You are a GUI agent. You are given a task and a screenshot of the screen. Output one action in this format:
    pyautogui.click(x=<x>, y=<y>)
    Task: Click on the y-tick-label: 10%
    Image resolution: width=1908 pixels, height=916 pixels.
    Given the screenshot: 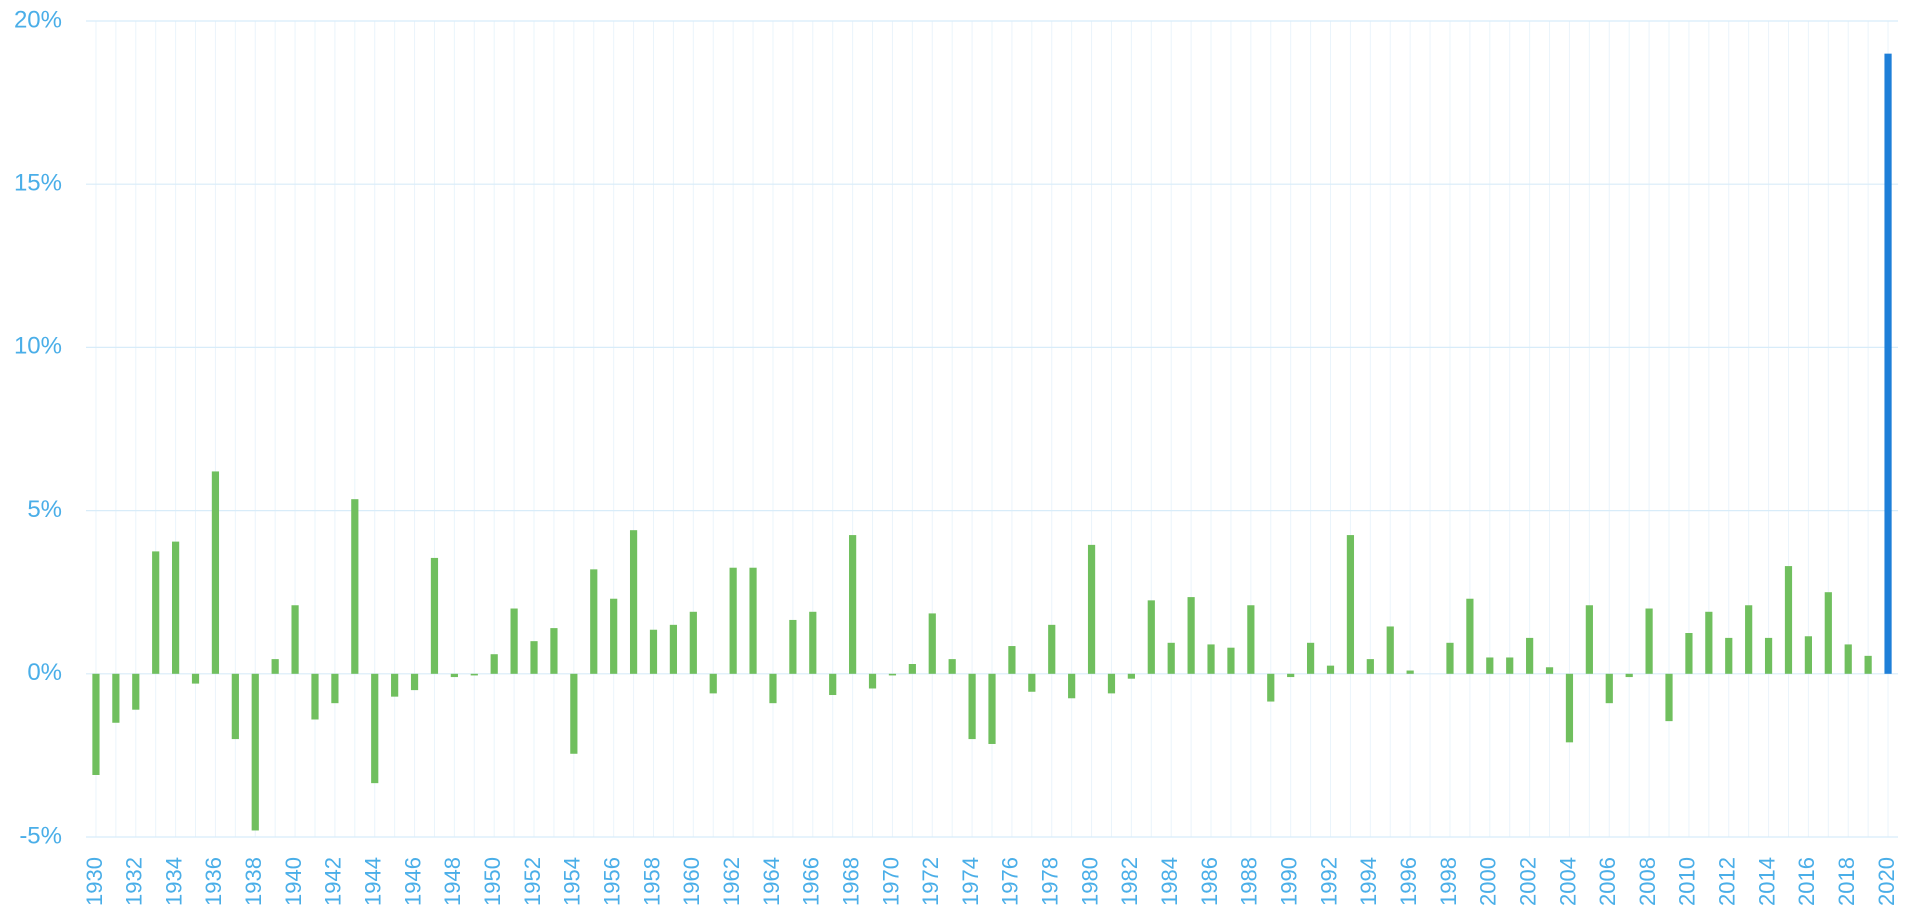 What is the action you would take?
    pyautogui.click(x=38, y=346)
    